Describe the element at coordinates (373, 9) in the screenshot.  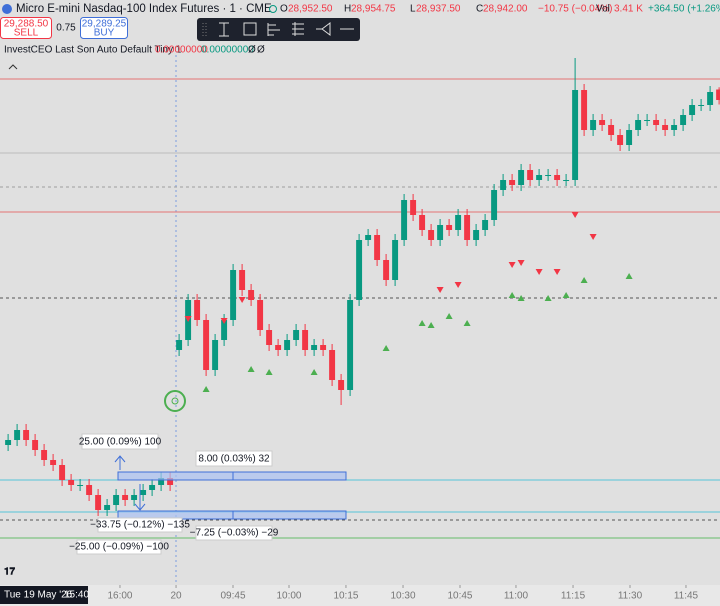
I see `ohlc-value: 28,954.75` at that location.